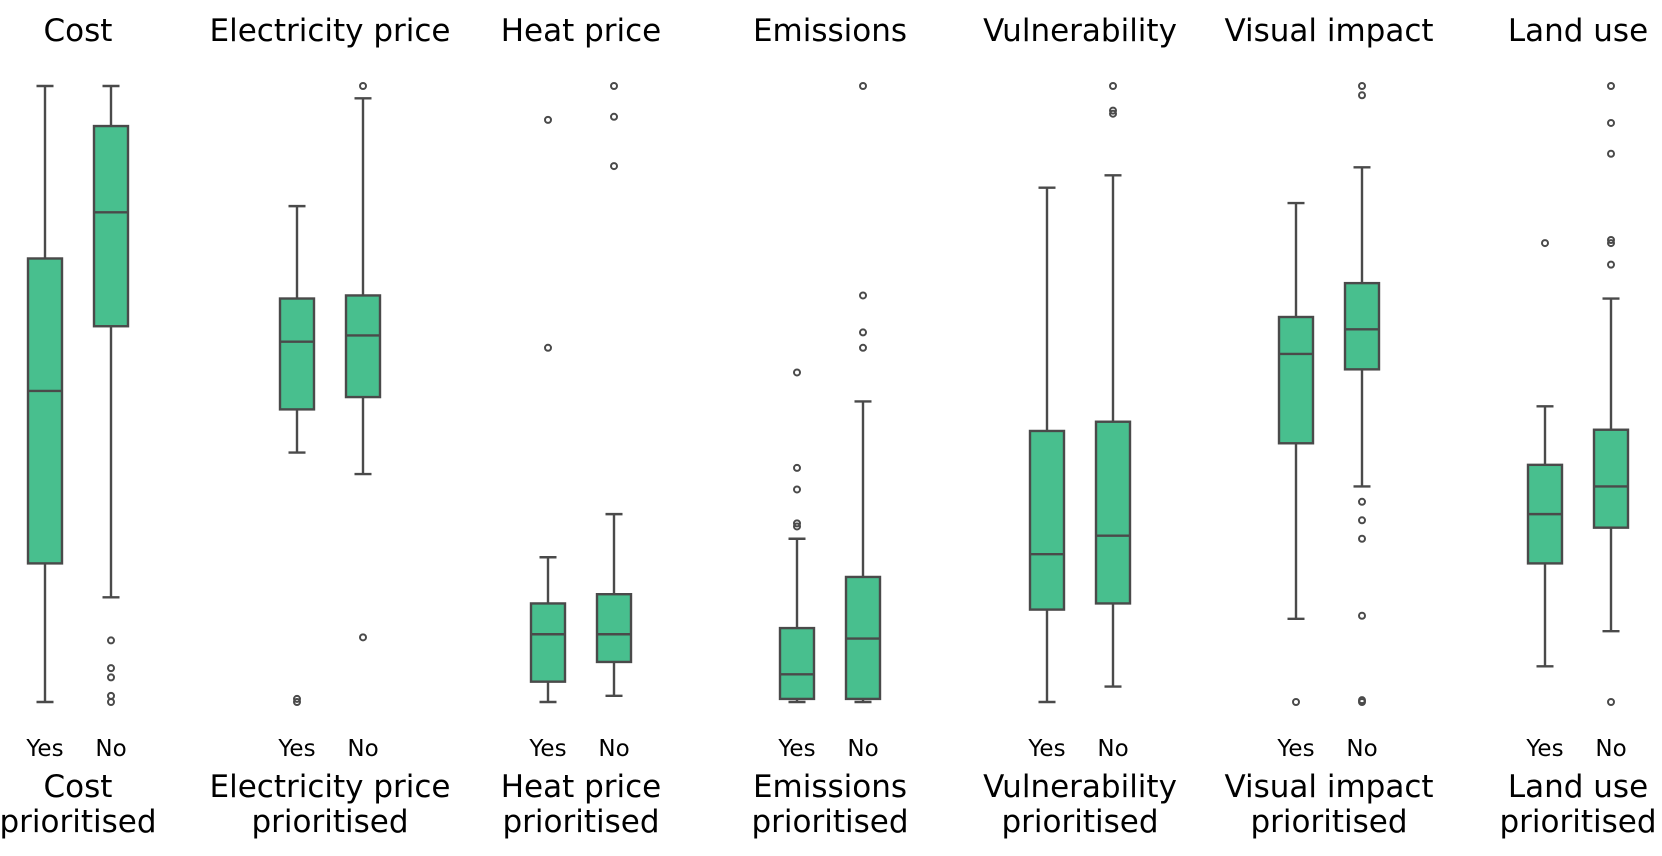  What do you see at coordinates (78, 787) in the screenshot?
I see `xlabel-line1: Cost` at bounding box center [78, 787].